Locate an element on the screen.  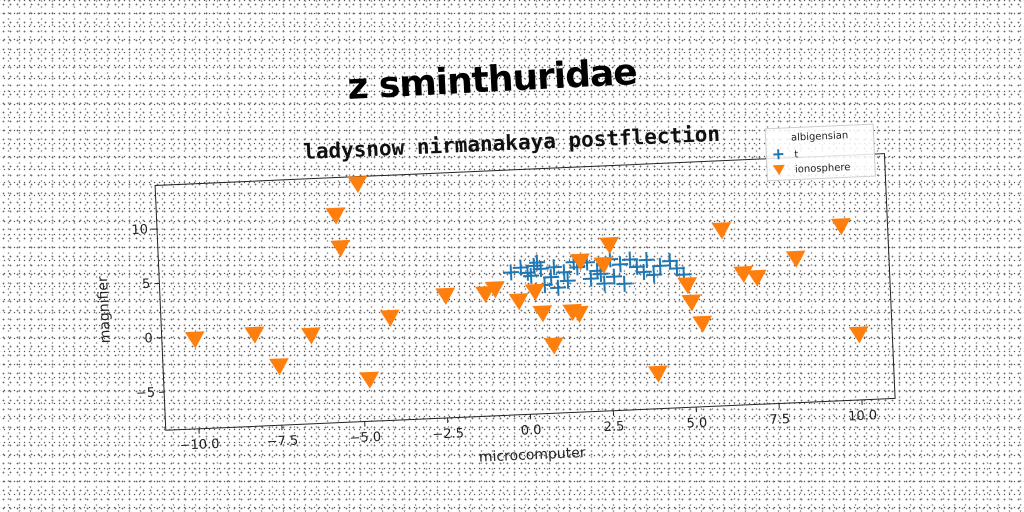
x-tick-label: −10.0 is located at coordinates (199, 445).